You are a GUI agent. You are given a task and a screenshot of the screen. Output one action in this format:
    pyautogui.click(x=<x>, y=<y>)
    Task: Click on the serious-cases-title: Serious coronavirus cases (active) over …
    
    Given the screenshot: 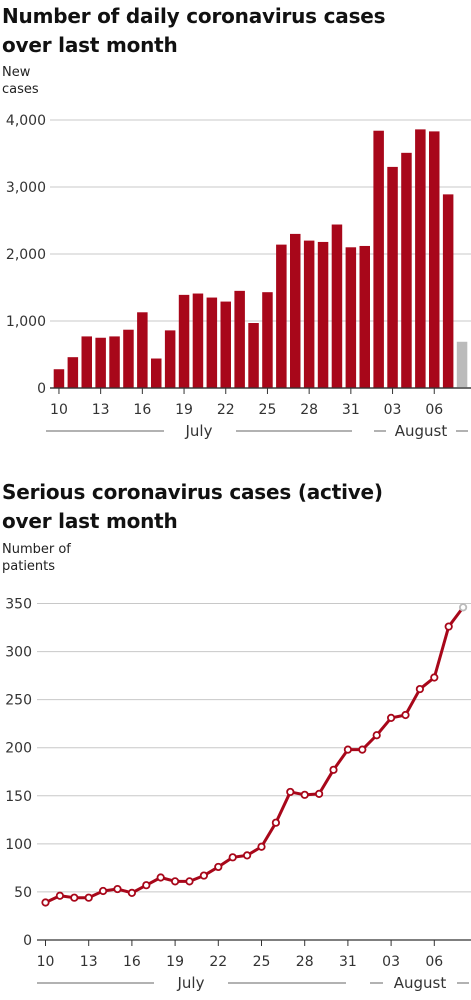 What is the action you would take?
    pyautogui.click(x=192, y=507)
    